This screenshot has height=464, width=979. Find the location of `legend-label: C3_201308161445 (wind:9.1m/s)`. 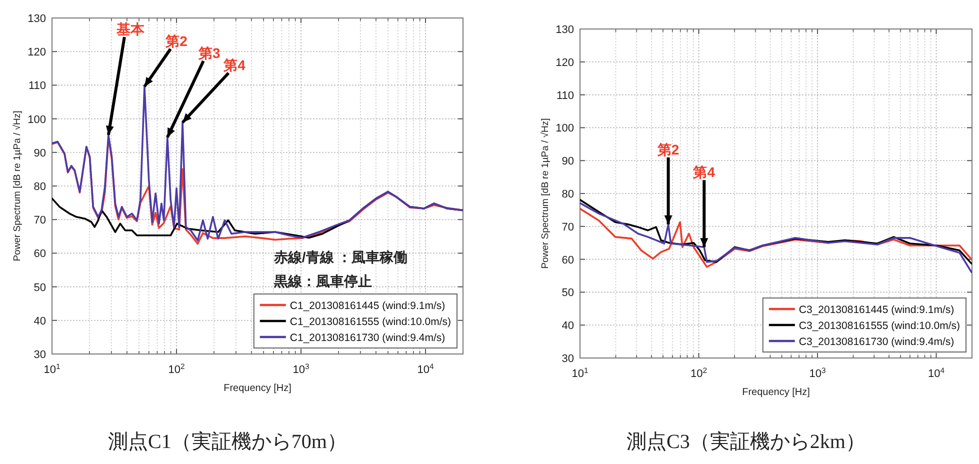

legend-label: C3_201308161445 (wind:9.1m/s) is located at coordinates (876, 310).